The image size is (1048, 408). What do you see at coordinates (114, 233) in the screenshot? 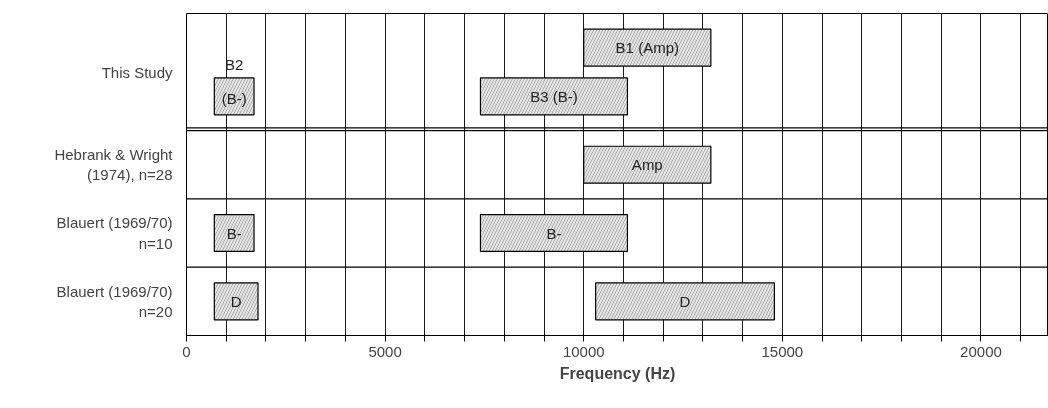
I see `y-tick-label: Blauert (1969/70) n=10` at bounding box center [114, 233].